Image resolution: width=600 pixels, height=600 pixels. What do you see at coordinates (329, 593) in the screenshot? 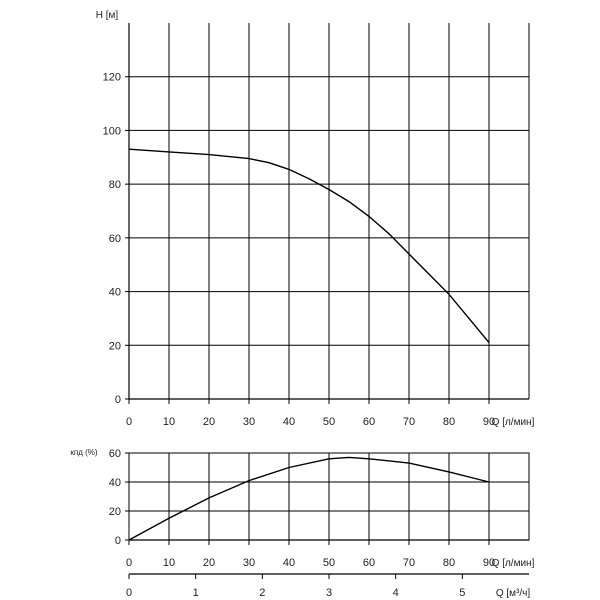
I see `flow-m3h-tick-label: 3` at bounding box center [329, 593].